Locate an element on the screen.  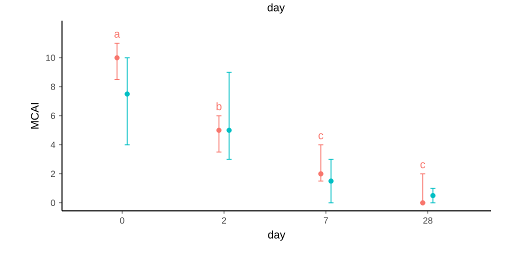
chart-title: day is located at coordinates (276, 8).